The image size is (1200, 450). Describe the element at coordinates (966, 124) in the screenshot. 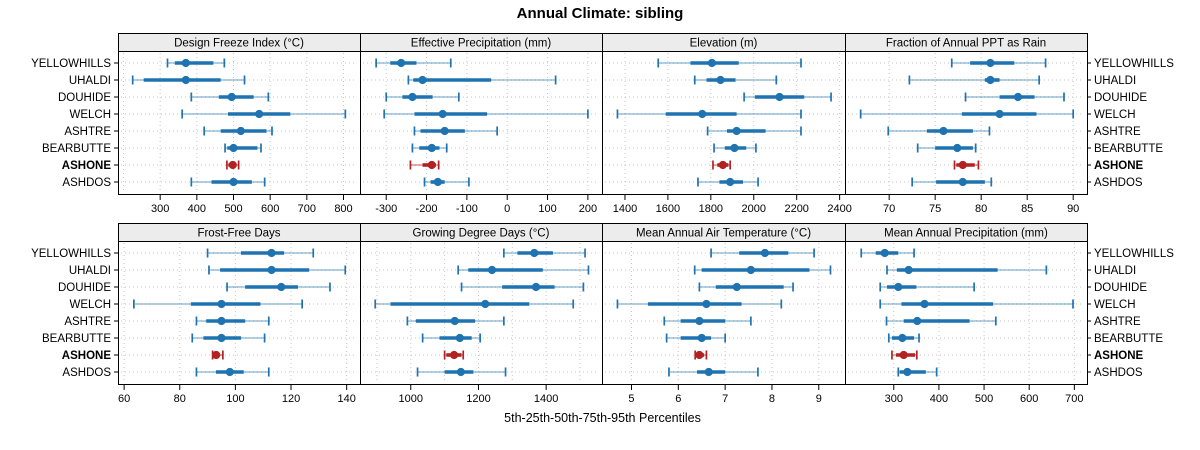

I see `panel-0-3: Fraction of Annual PPT as Rain 70 75 80 85 90` at that location.